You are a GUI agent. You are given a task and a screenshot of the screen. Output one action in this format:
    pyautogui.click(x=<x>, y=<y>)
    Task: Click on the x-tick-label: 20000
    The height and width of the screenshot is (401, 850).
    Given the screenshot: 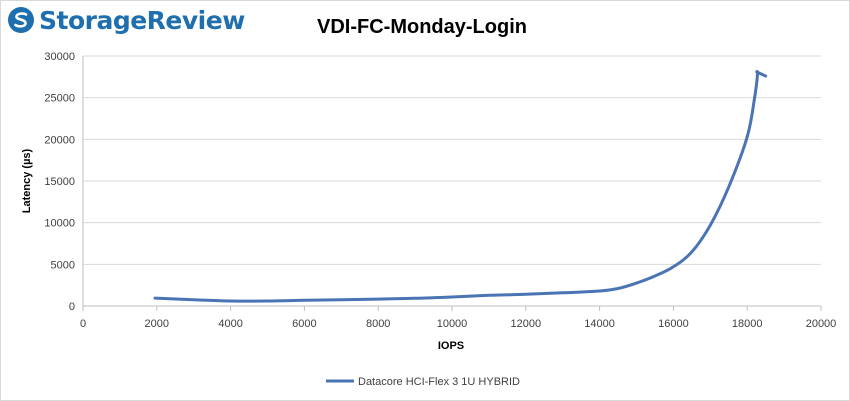 What is the action you would take?
    pyautogui.click(x=821, y=324)
    